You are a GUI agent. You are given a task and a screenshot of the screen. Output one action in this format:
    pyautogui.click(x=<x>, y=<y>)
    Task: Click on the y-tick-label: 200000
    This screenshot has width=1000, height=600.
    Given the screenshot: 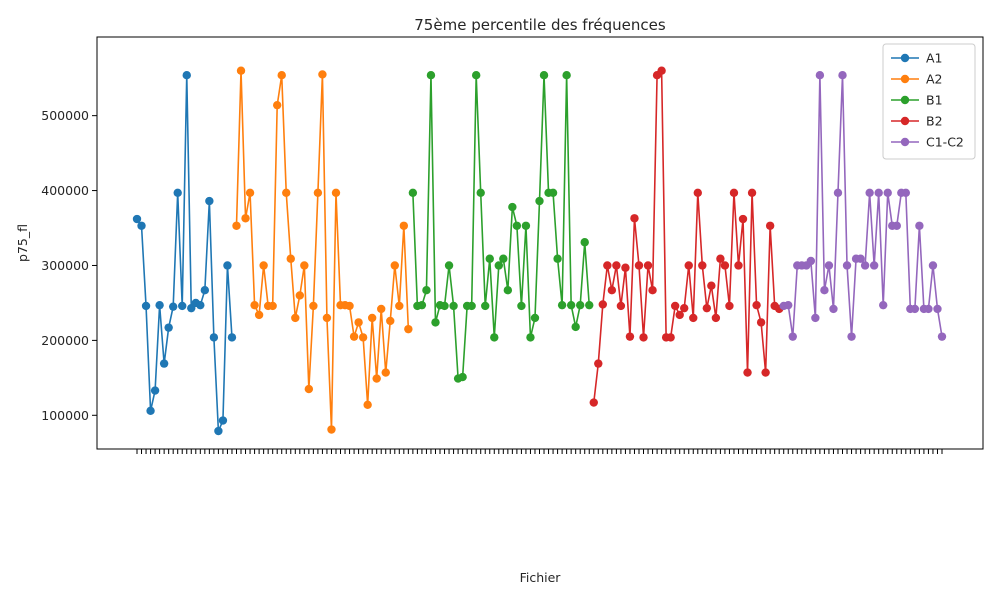 What is the action you would take?
    pyautogui.click(x=65, y=340)
    